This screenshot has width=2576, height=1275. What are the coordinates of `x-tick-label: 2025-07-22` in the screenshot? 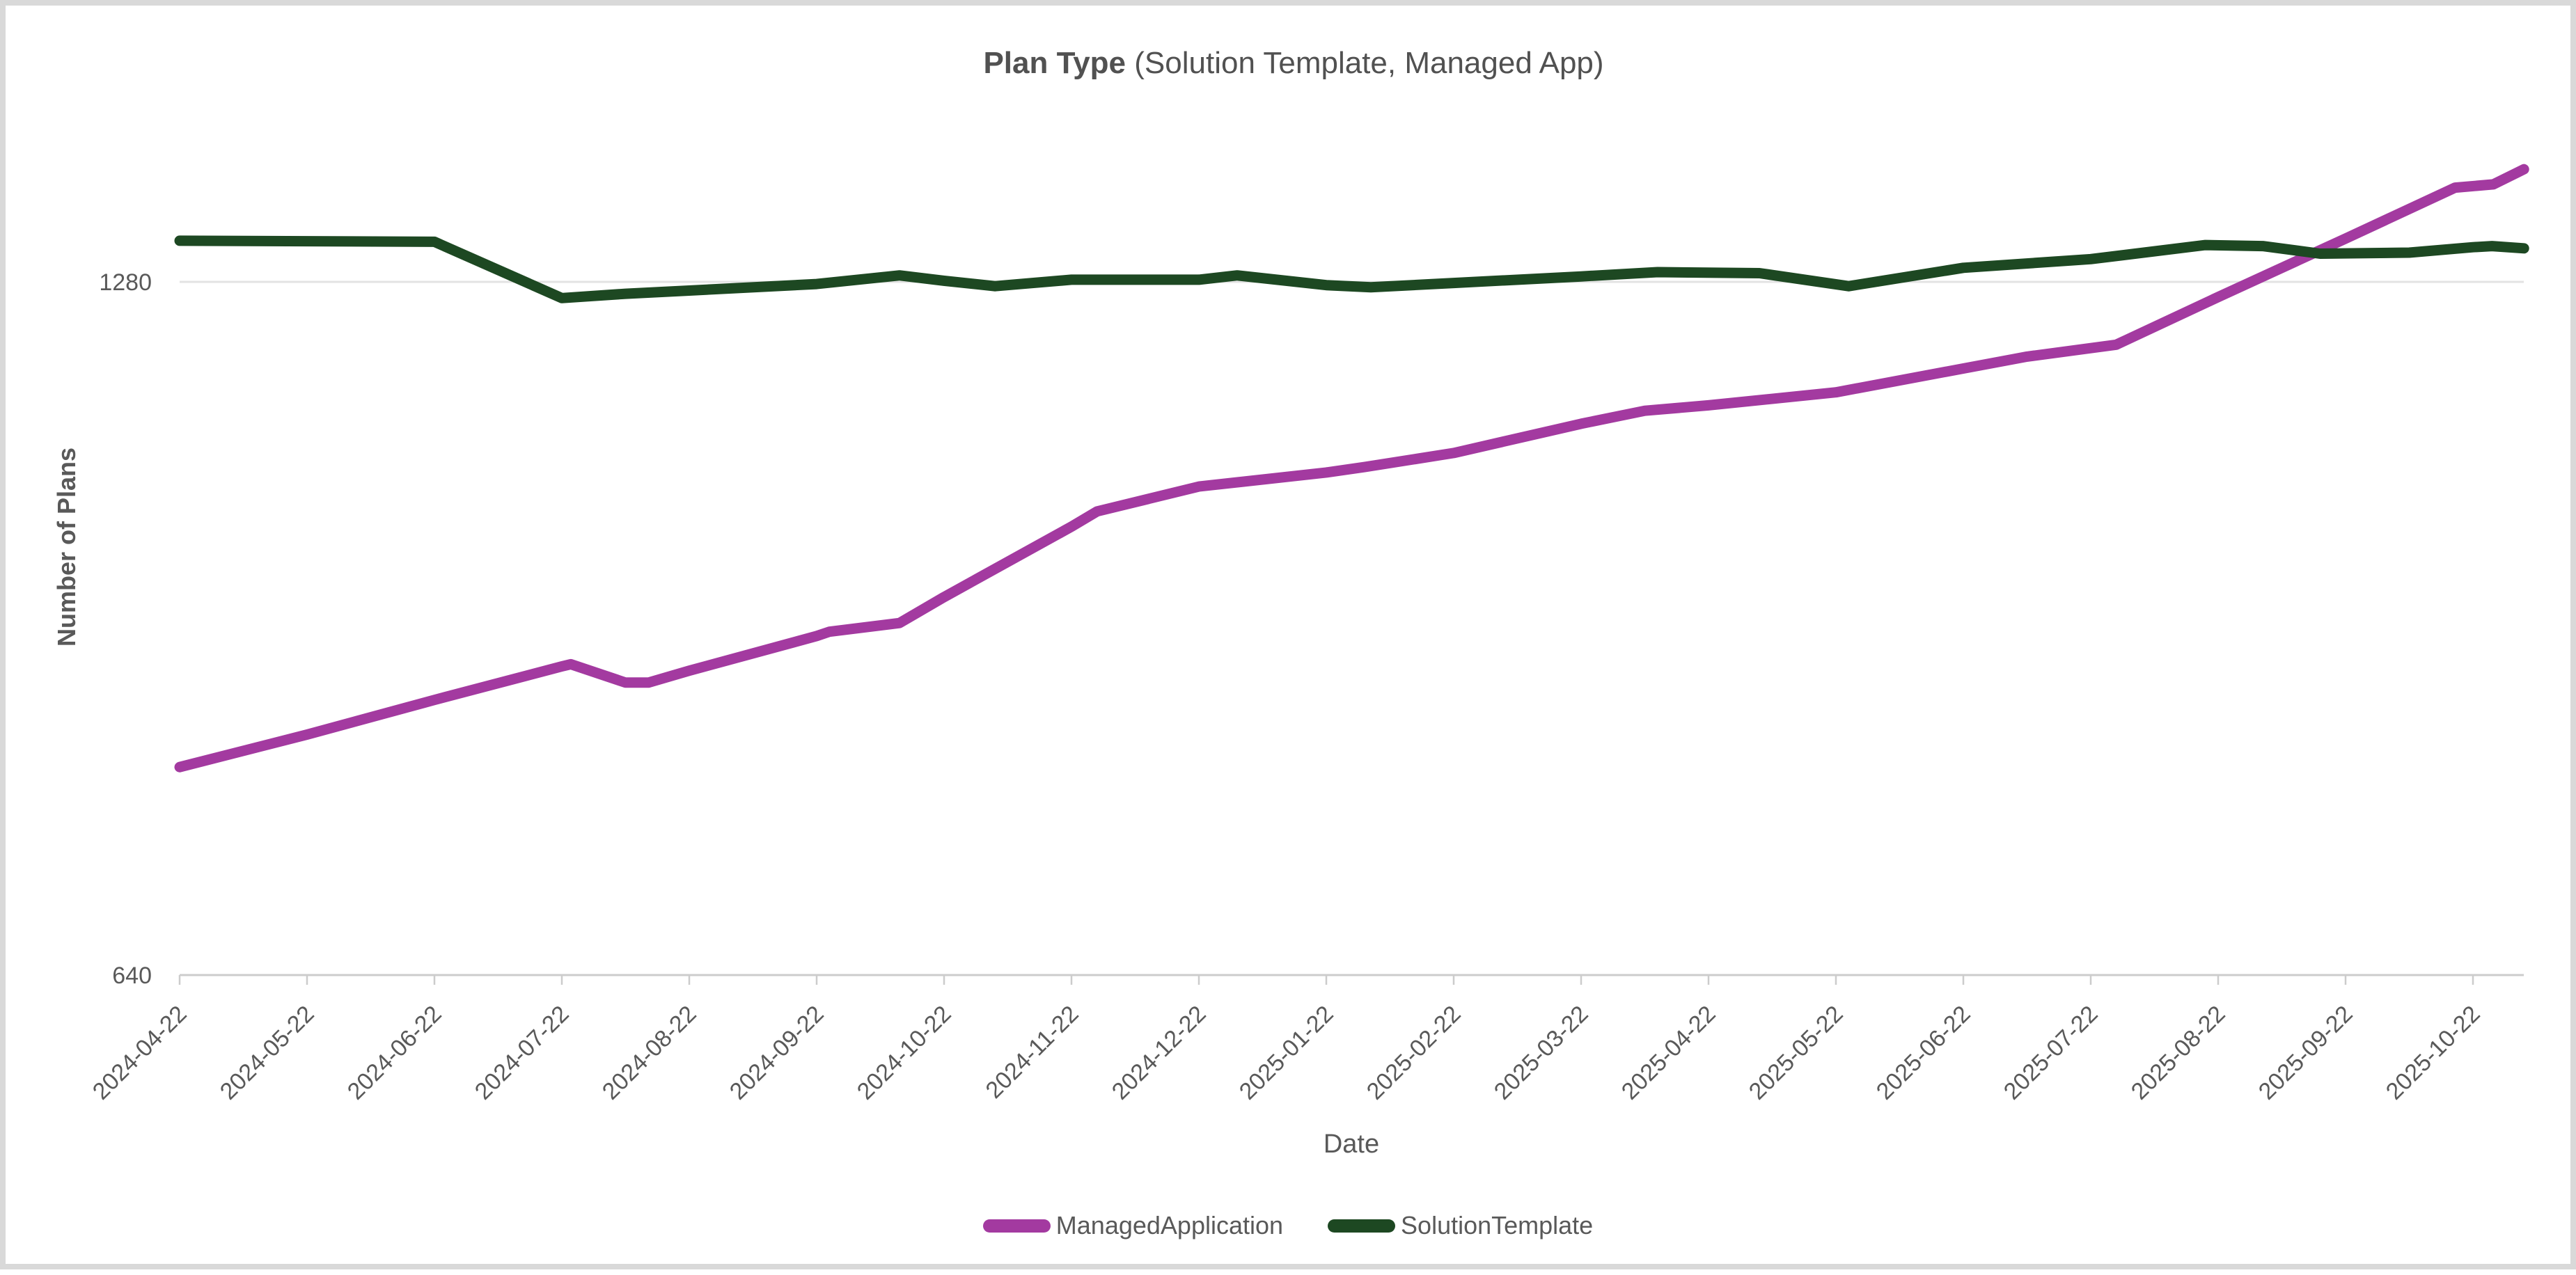 It's located at (2051, 1053).